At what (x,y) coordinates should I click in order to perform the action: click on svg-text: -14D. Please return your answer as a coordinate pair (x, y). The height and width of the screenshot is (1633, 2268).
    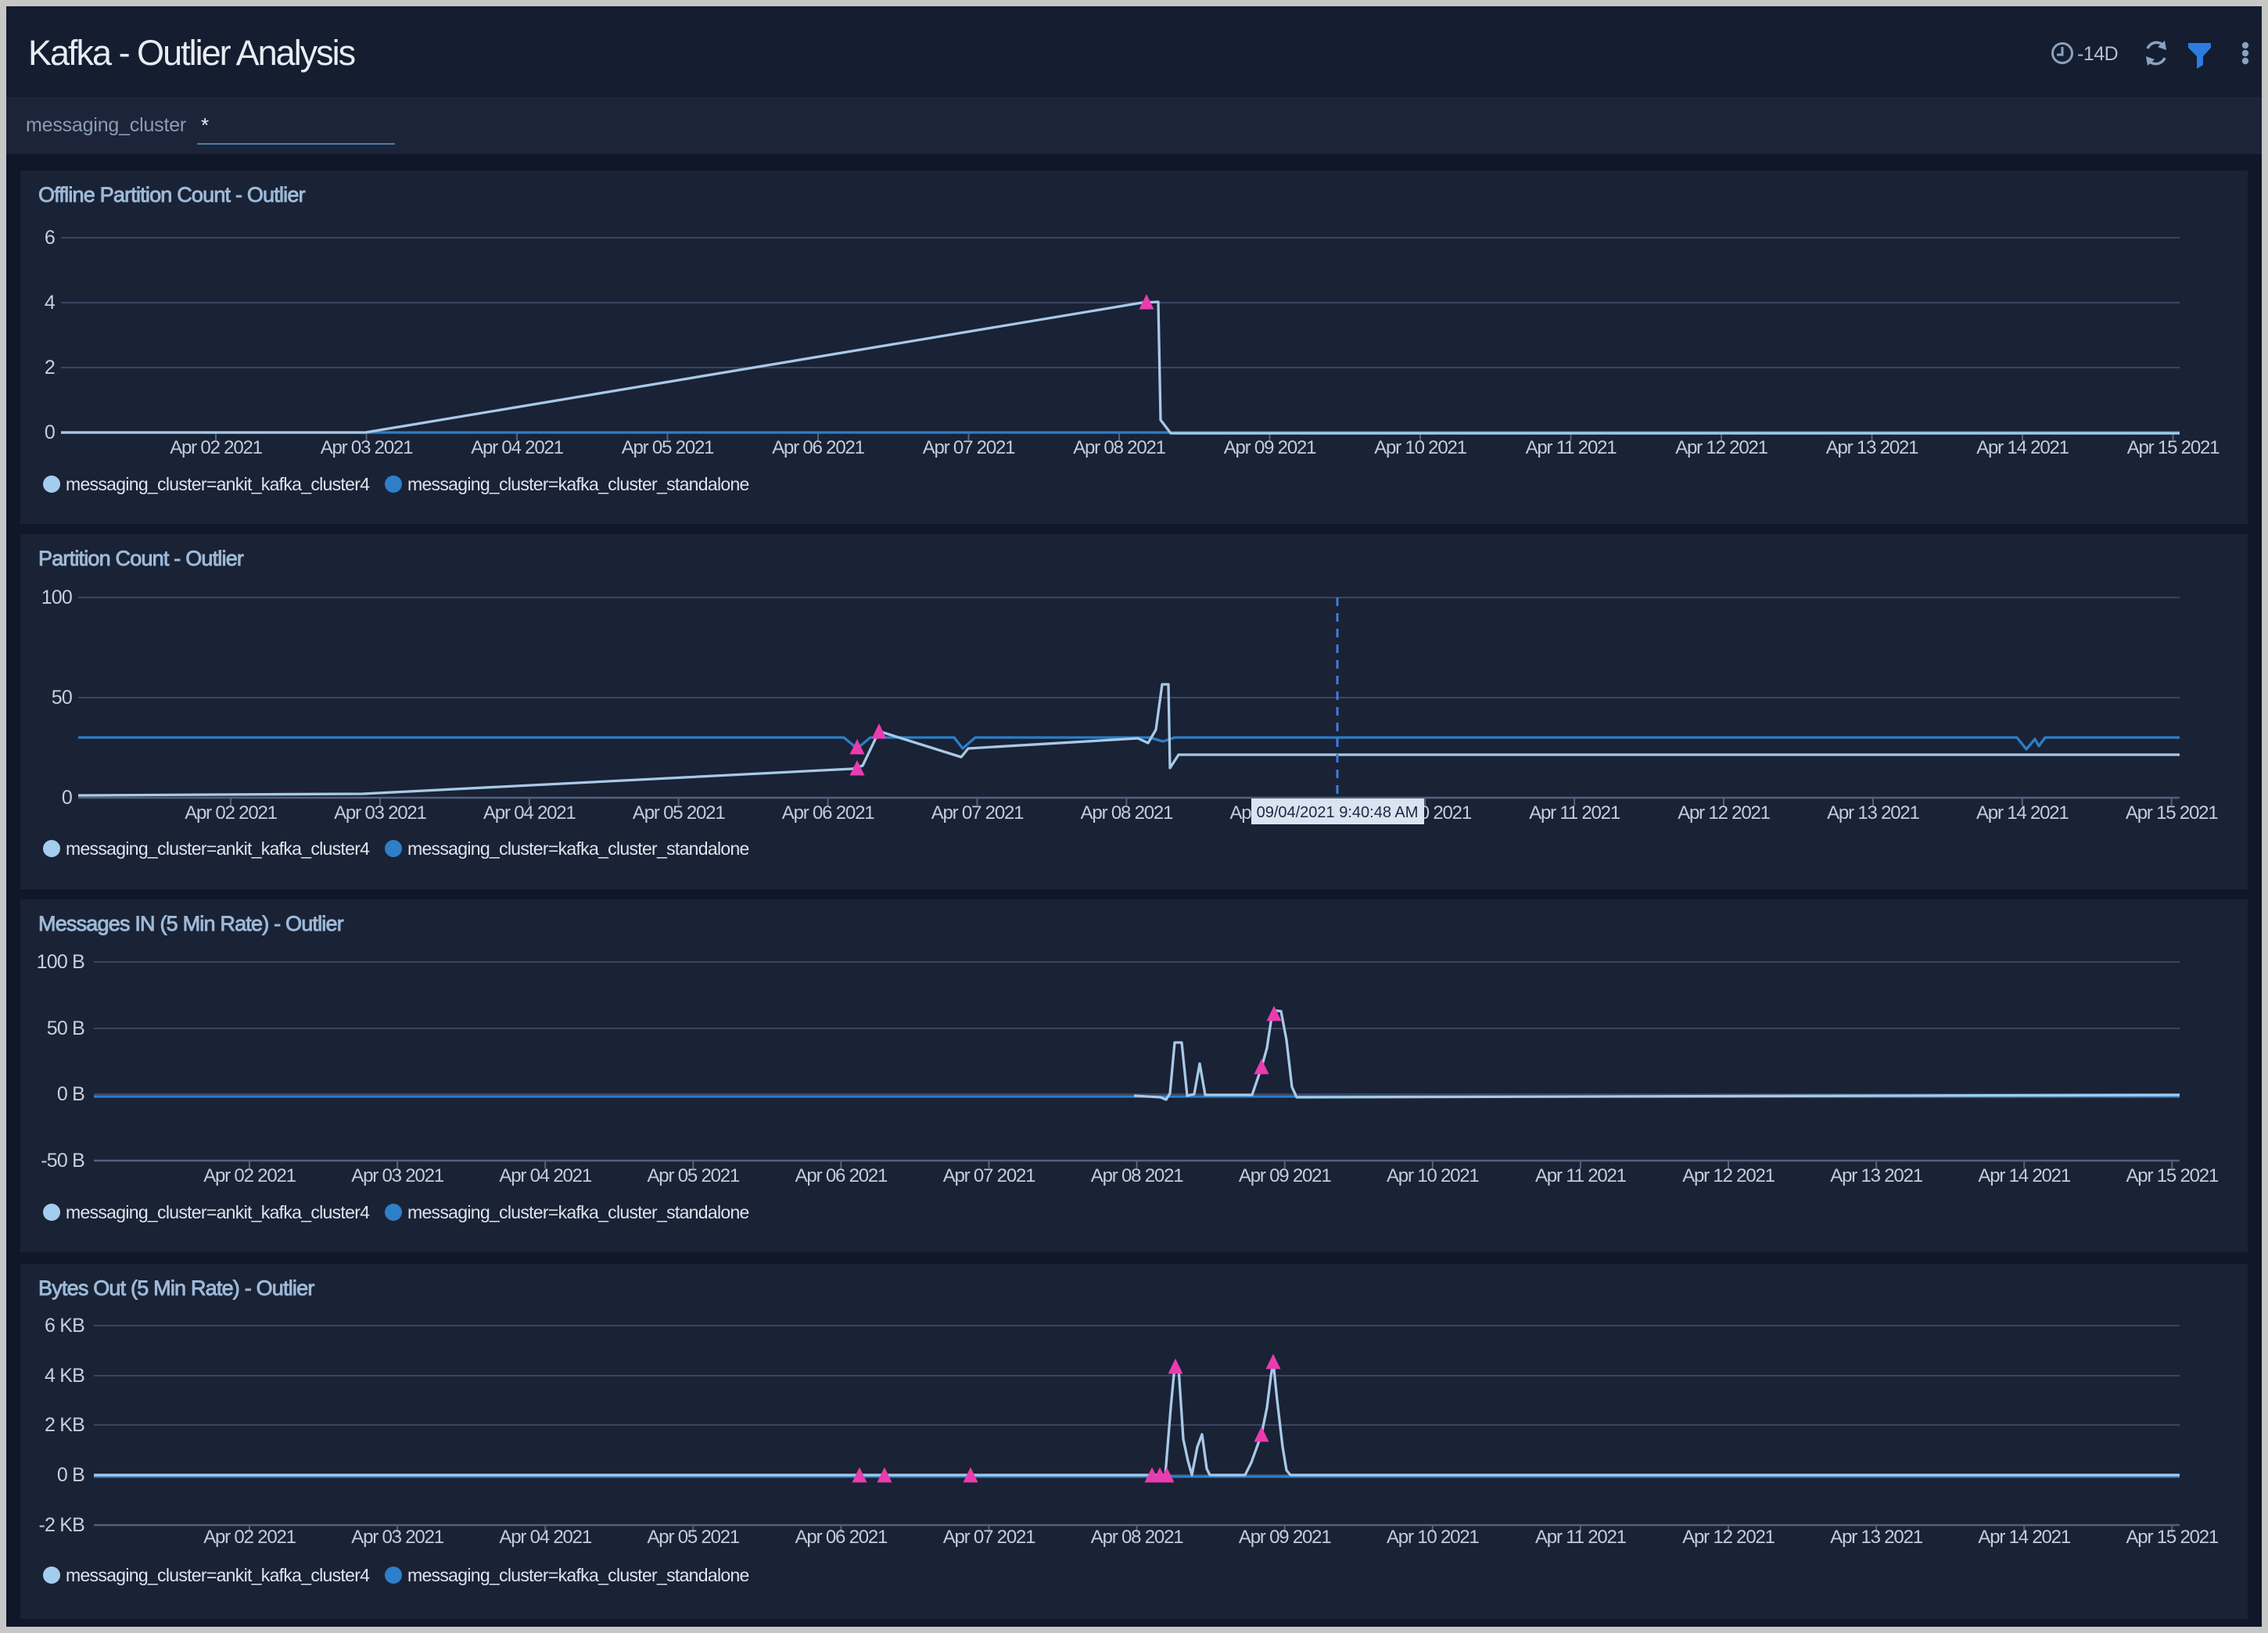
    Looking at the image, I should click on (2097, 54).